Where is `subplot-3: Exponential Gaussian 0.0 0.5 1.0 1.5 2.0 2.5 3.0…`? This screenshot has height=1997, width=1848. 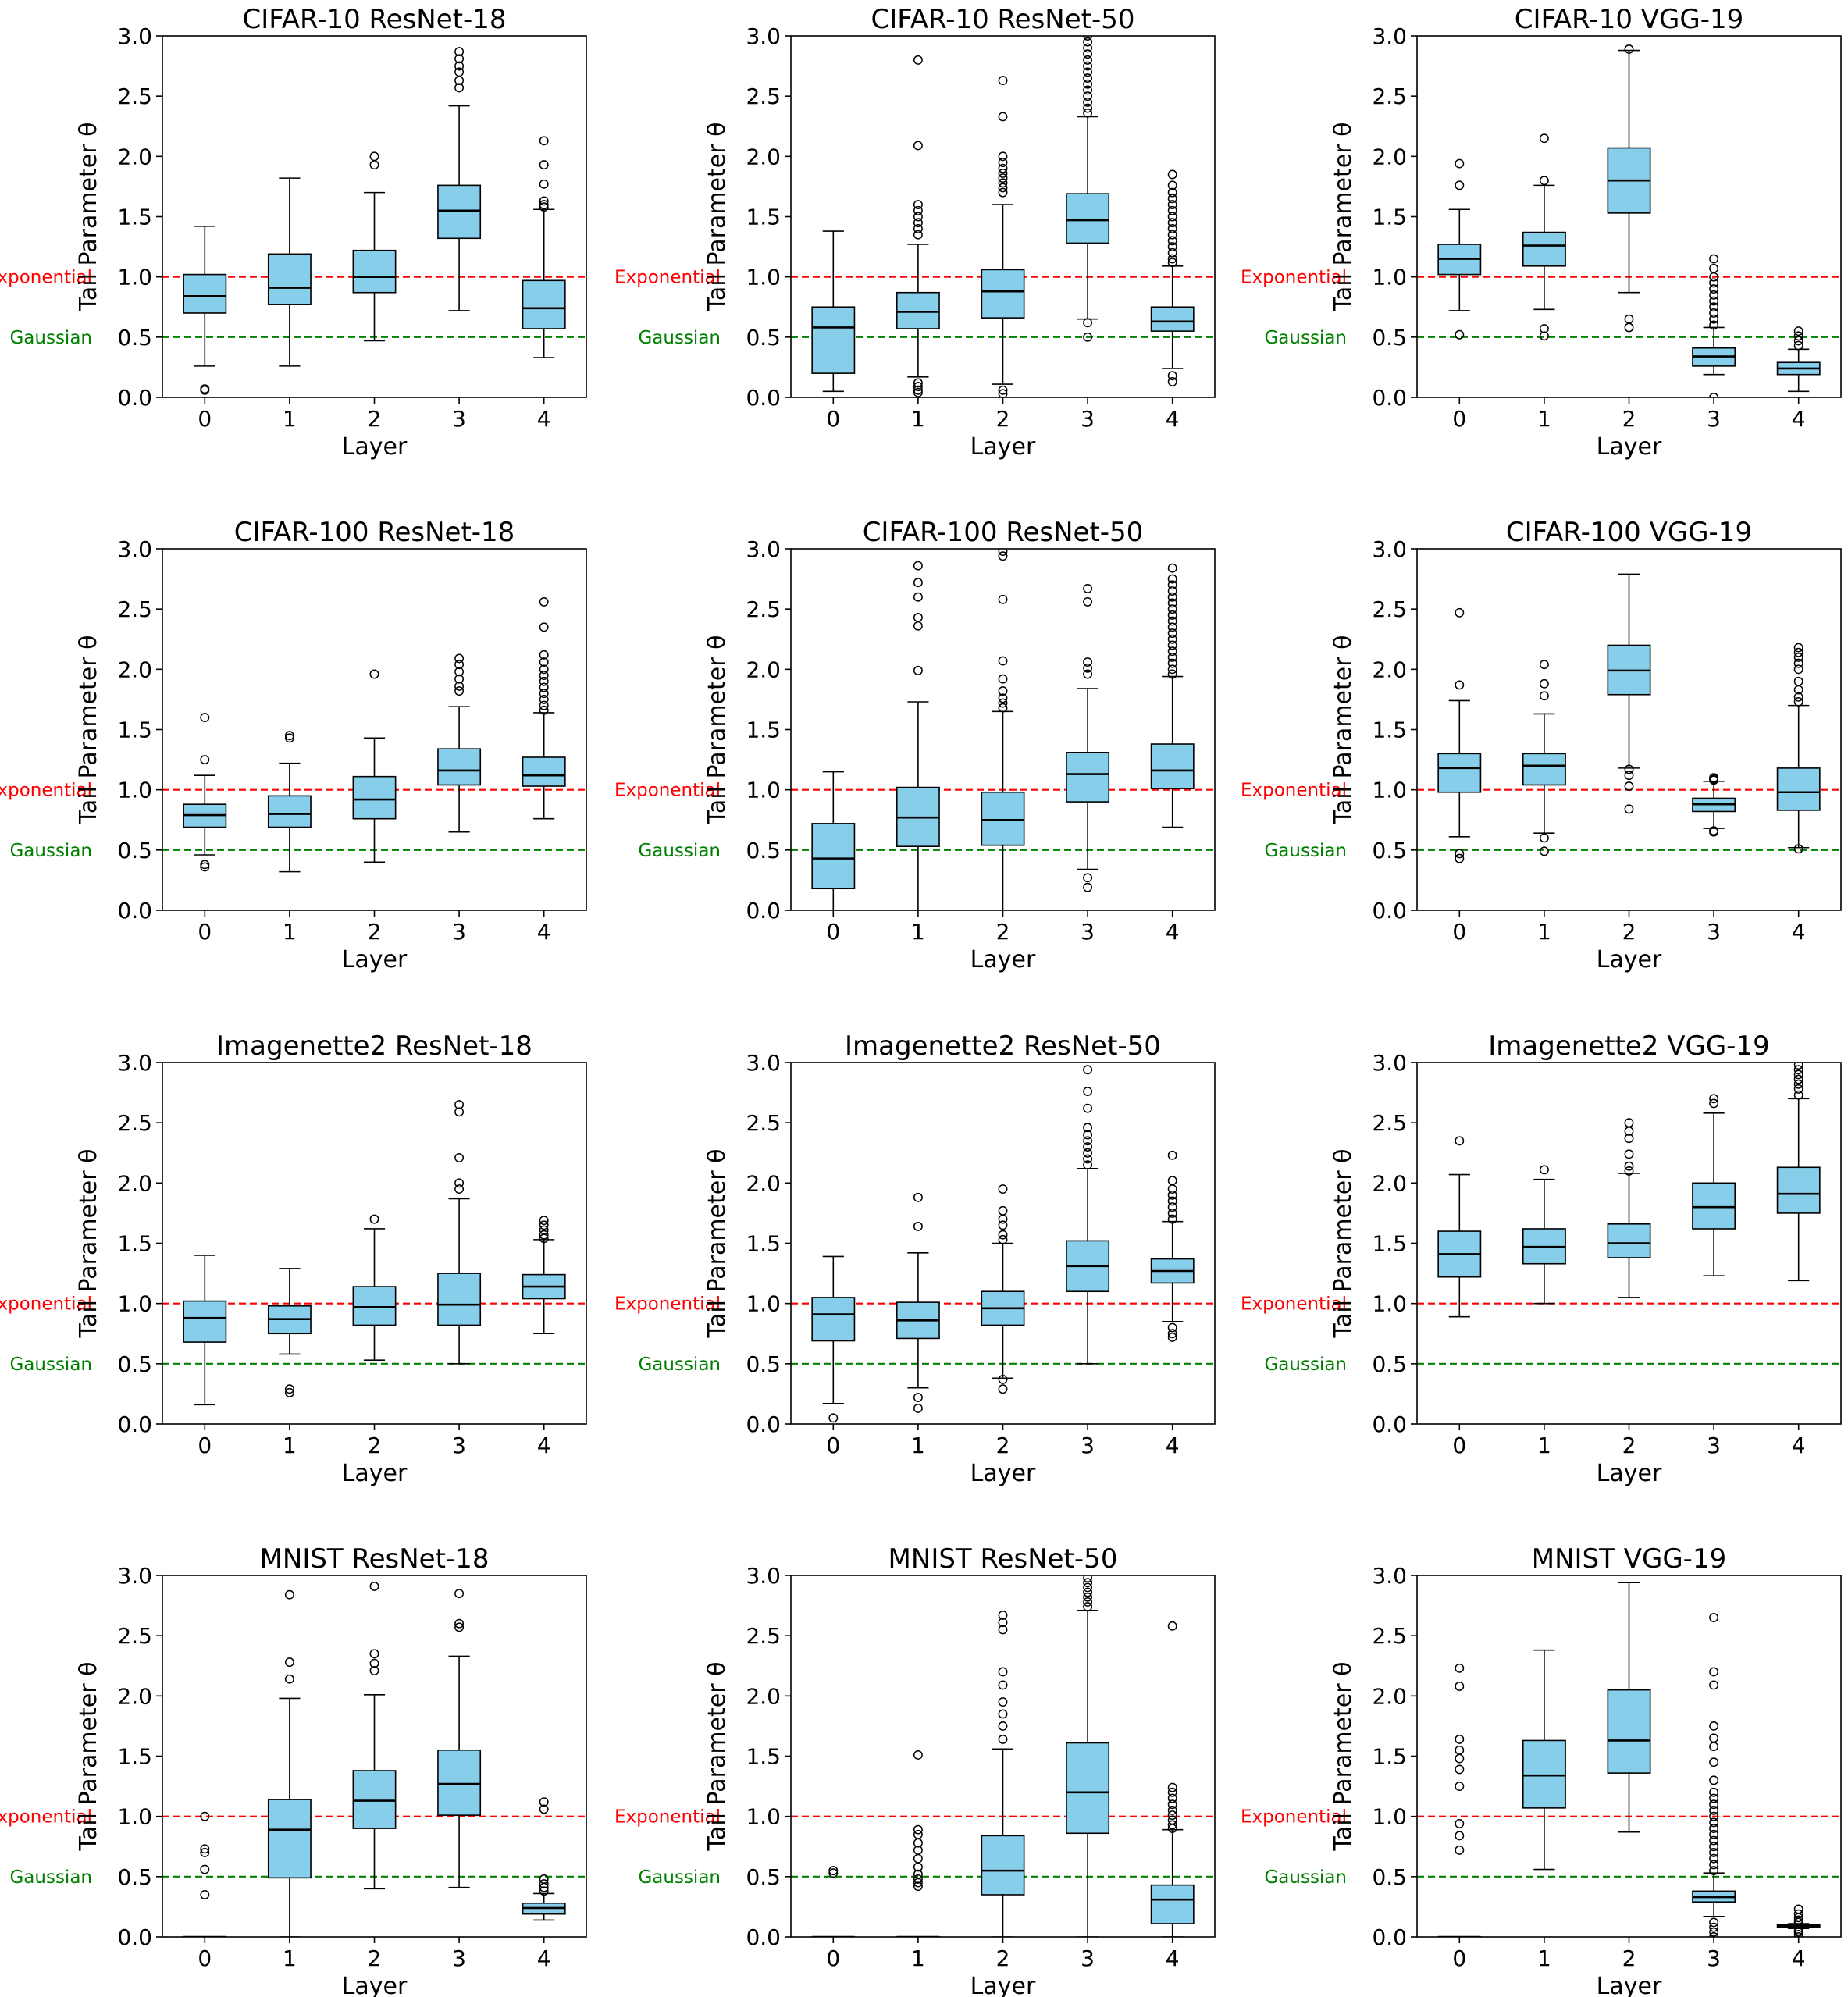
subplot-3: Exponential Gaussian 0.0 0.5 1.0 1.5 2.0 2.5 3.0… is located at coordinates (294, 745).